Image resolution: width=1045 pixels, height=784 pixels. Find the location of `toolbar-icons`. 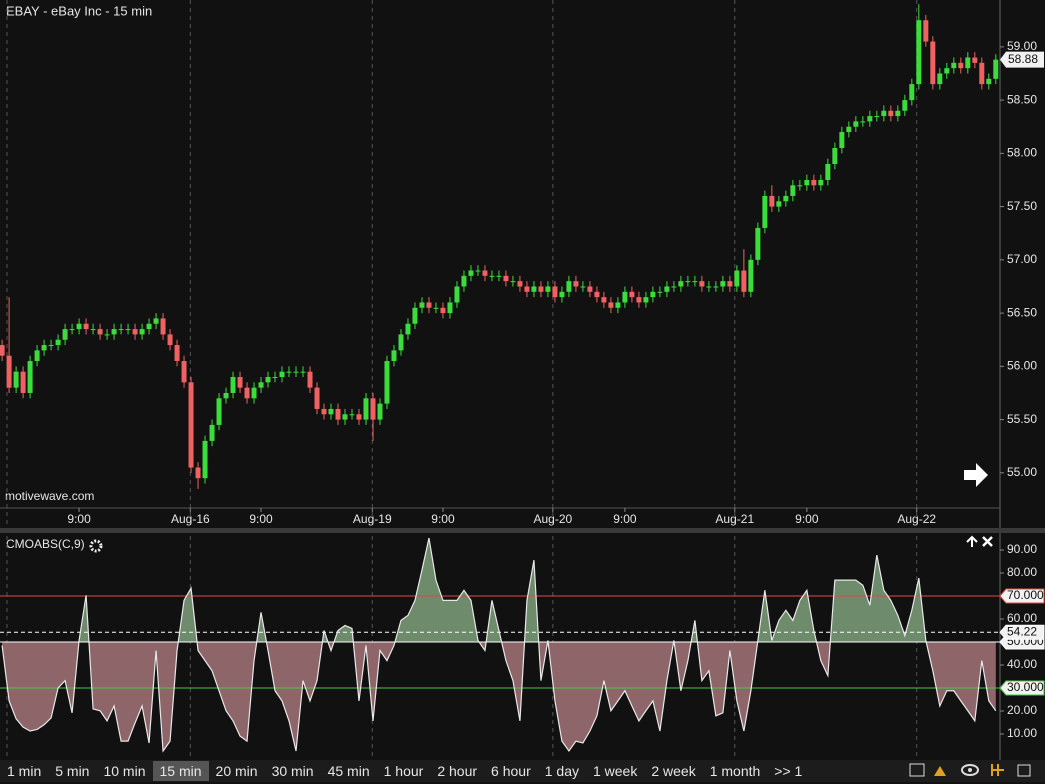

toolbar-icons is located at coordinates (973, 771).